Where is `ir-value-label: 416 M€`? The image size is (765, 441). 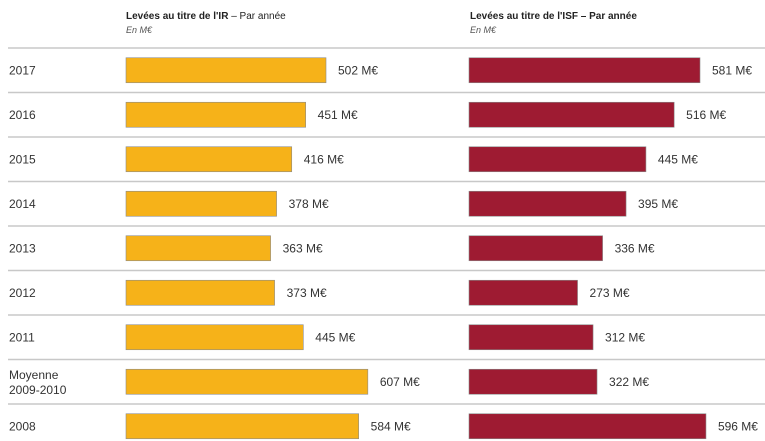
ir-value-label: 416 M€ is located at coordinates (324, 159).